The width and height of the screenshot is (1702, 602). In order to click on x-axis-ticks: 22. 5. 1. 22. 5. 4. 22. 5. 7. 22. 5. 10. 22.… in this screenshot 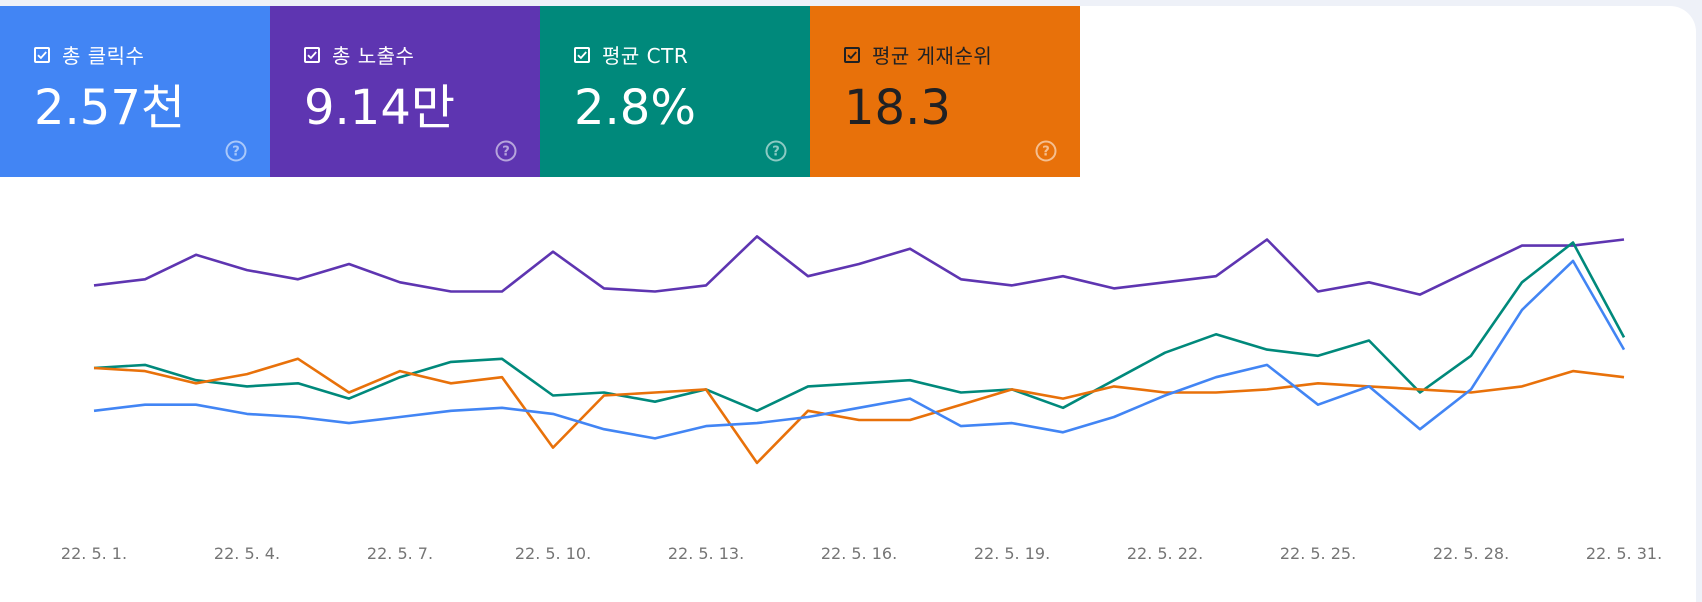, I will do `click(861, 553)`.